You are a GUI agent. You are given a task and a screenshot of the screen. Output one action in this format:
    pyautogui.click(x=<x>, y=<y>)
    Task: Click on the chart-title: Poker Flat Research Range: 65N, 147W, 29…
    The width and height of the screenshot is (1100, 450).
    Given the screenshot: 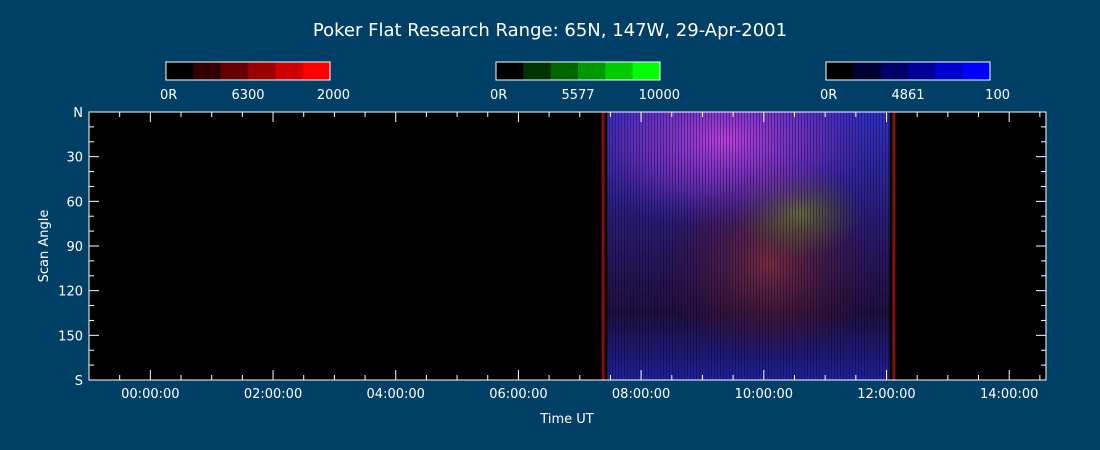 What is the action you would take?
    pyautogui.click(x=550, y=30)
    